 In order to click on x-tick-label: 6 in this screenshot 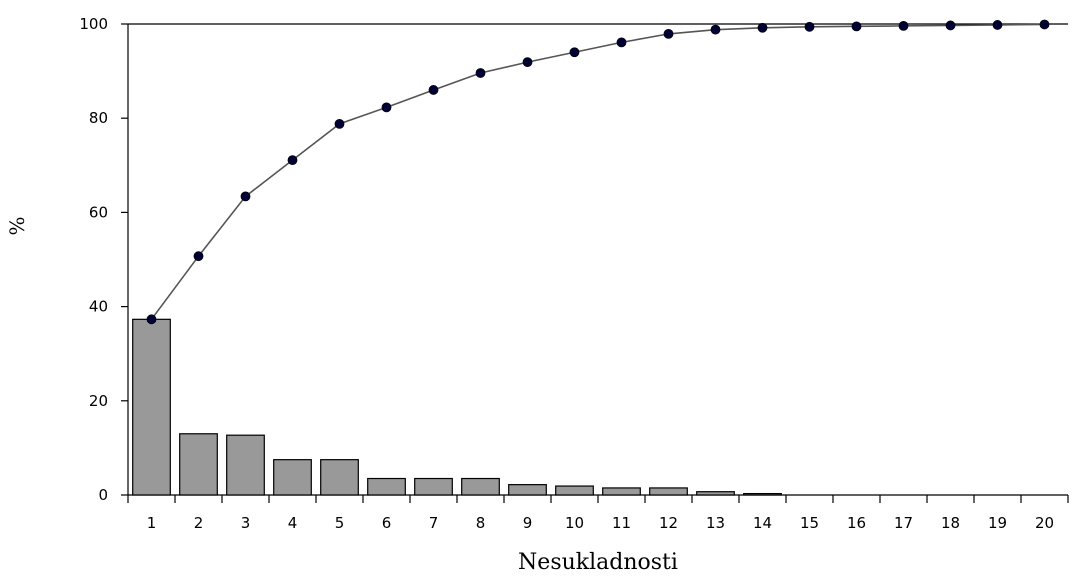, I will do `click(387, 523)`.